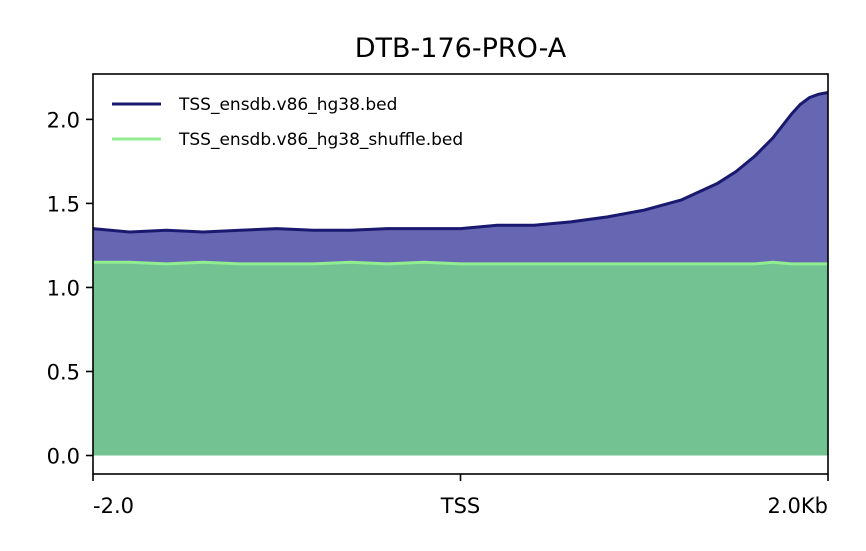 The height and width of the screenshot is (551, 866). Describe the element at coordinates (320, 140) in the screenshot. I see `legend-label: TSS_ensdb.v86_hg38_shuffle.bed` at that location.